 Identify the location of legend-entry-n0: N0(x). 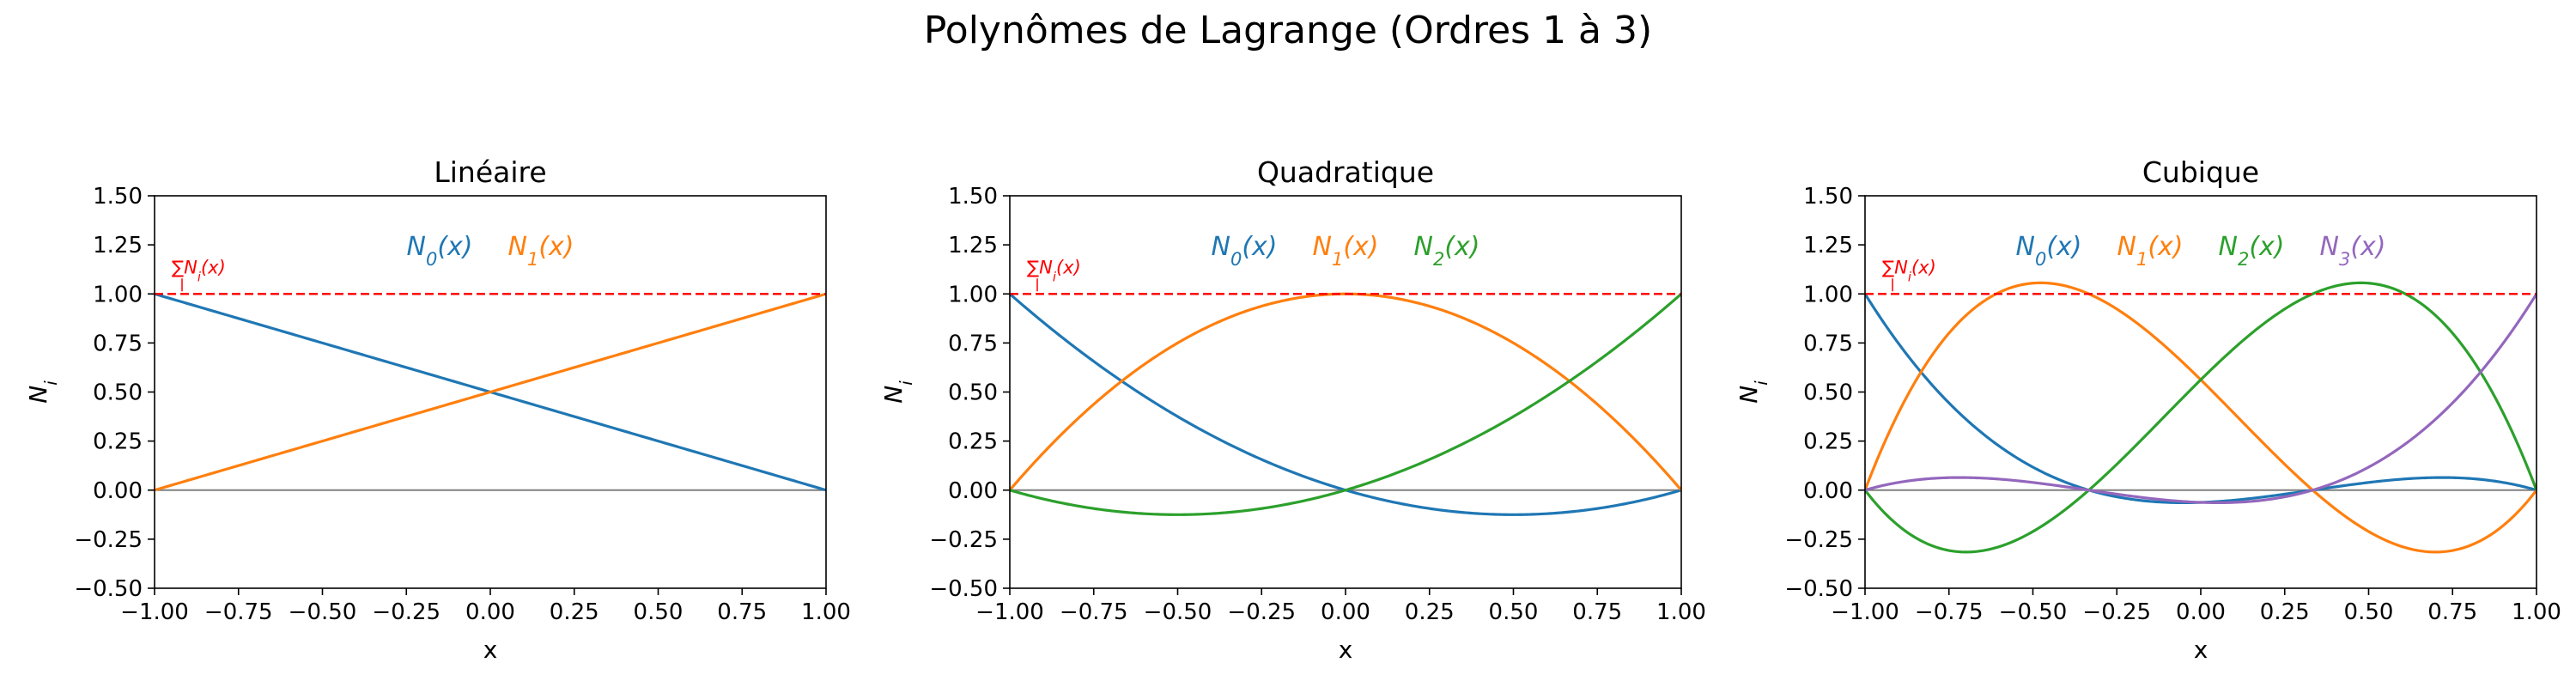
(1245, 251).